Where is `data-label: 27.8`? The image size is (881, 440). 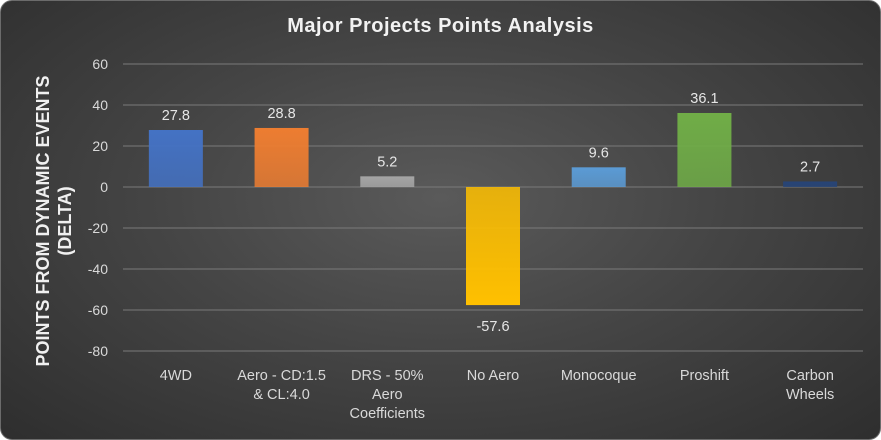
data-label: 27.8 is located at coordinates (176, 116).